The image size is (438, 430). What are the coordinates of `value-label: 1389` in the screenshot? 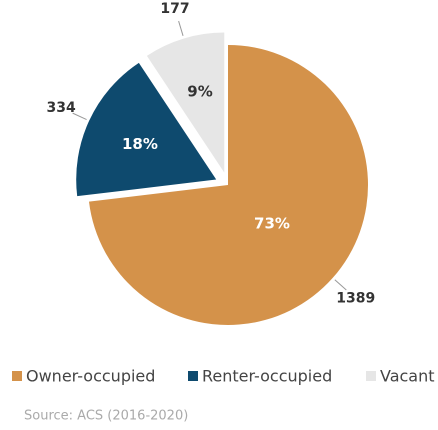 It's located at (355, 298).